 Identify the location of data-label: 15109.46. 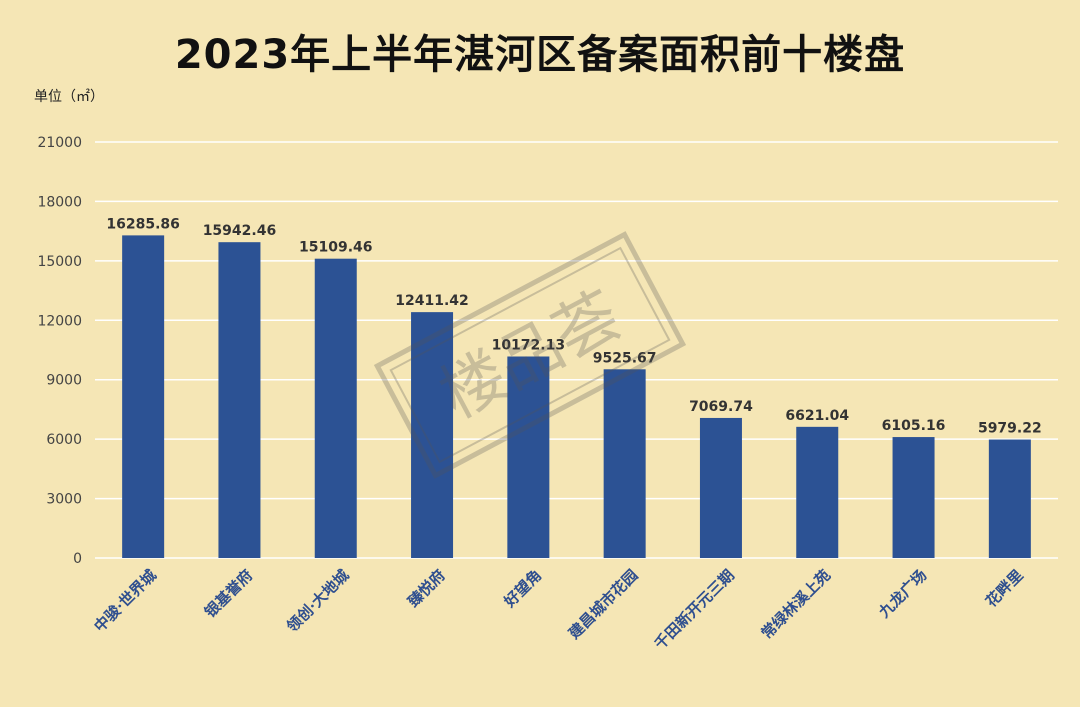
(336, 248).